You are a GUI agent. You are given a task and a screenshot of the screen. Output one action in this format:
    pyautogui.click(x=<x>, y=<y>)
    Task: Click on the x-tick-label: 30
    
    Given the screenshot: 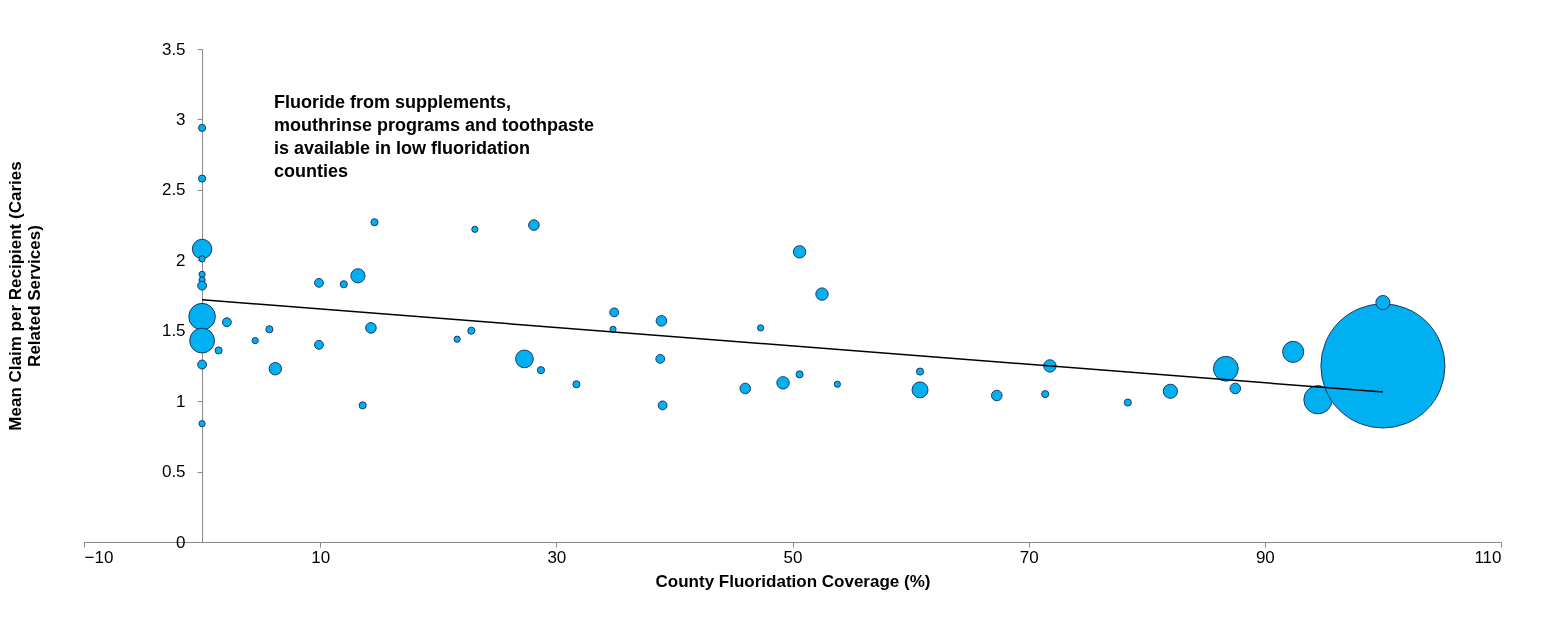 What is the action you would take?
    pyautogui.click(x=557, y=557)
    